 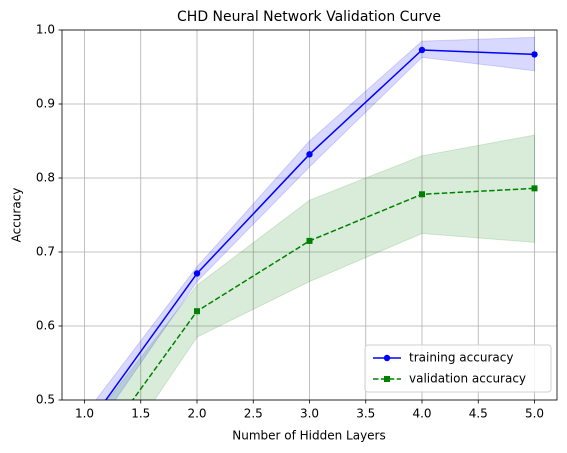 What do you see at coordinates (45, 400) in the screenshot?
I see `y-tick-label: 0.5` at bounding box center [45, 400].